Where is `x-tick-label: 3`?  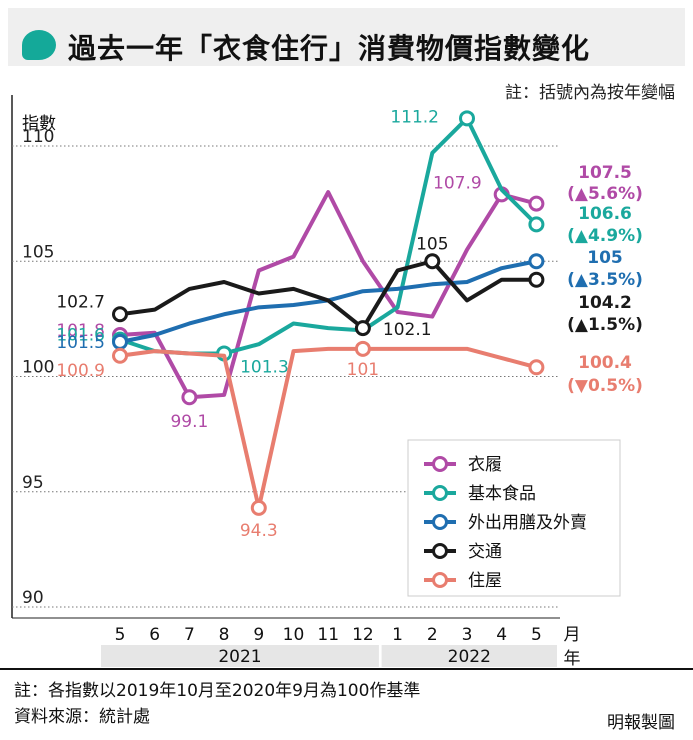 x-tick-label: 3 is located at coordinates (467, 635).